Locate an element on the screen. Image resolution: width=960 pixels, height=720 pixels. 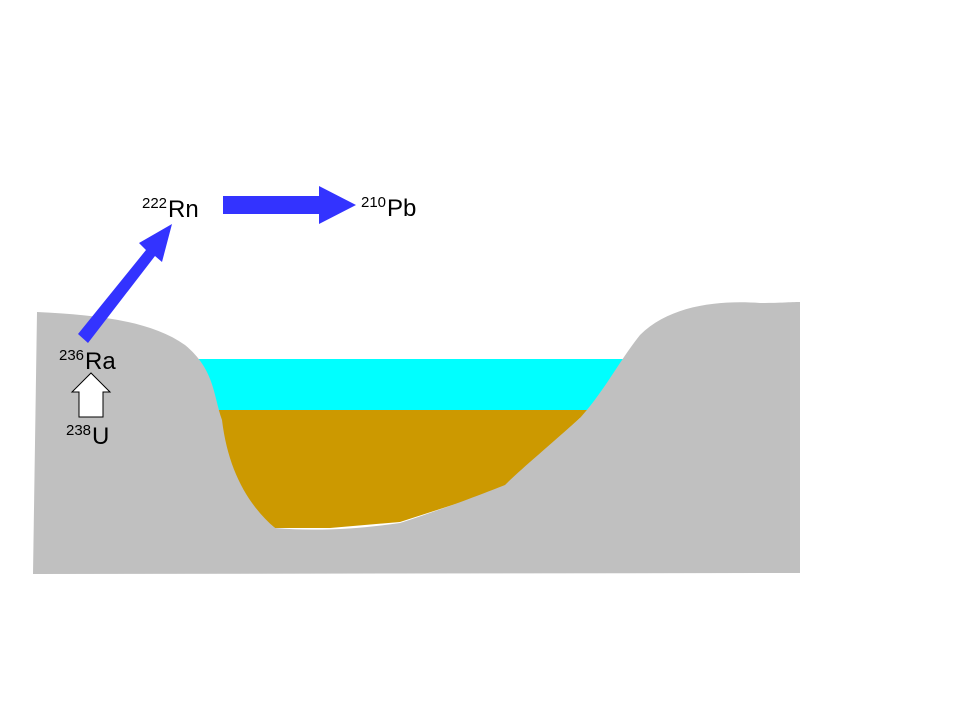
isotope-label-ra: 236Ra is located at coordinates (87, 362).